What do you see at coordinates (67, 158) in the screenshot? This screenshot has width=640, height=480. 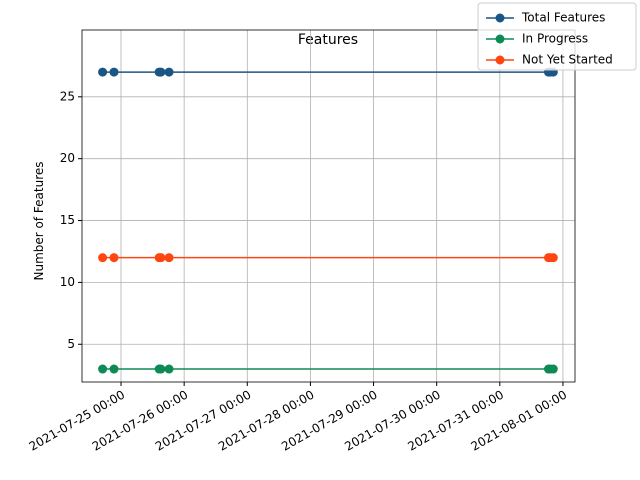 I see `y-tick-label: 20` at bounding box center [67, 158].